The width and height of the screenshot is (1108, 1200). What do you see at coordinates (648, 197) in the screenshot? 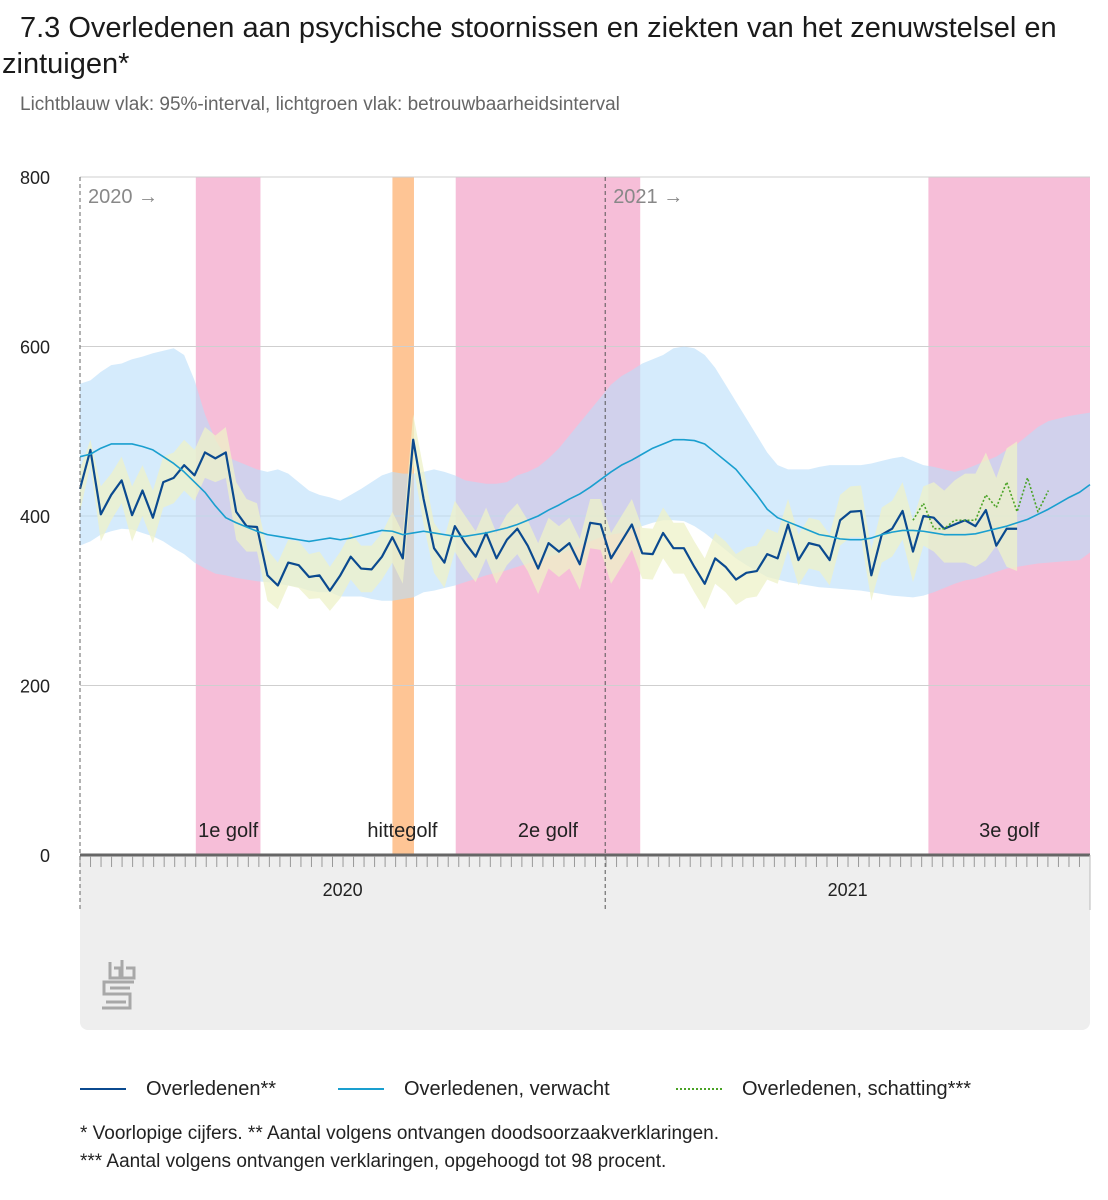
I see `year-marker-label: 2021 →` at bounding box center [648, 197].